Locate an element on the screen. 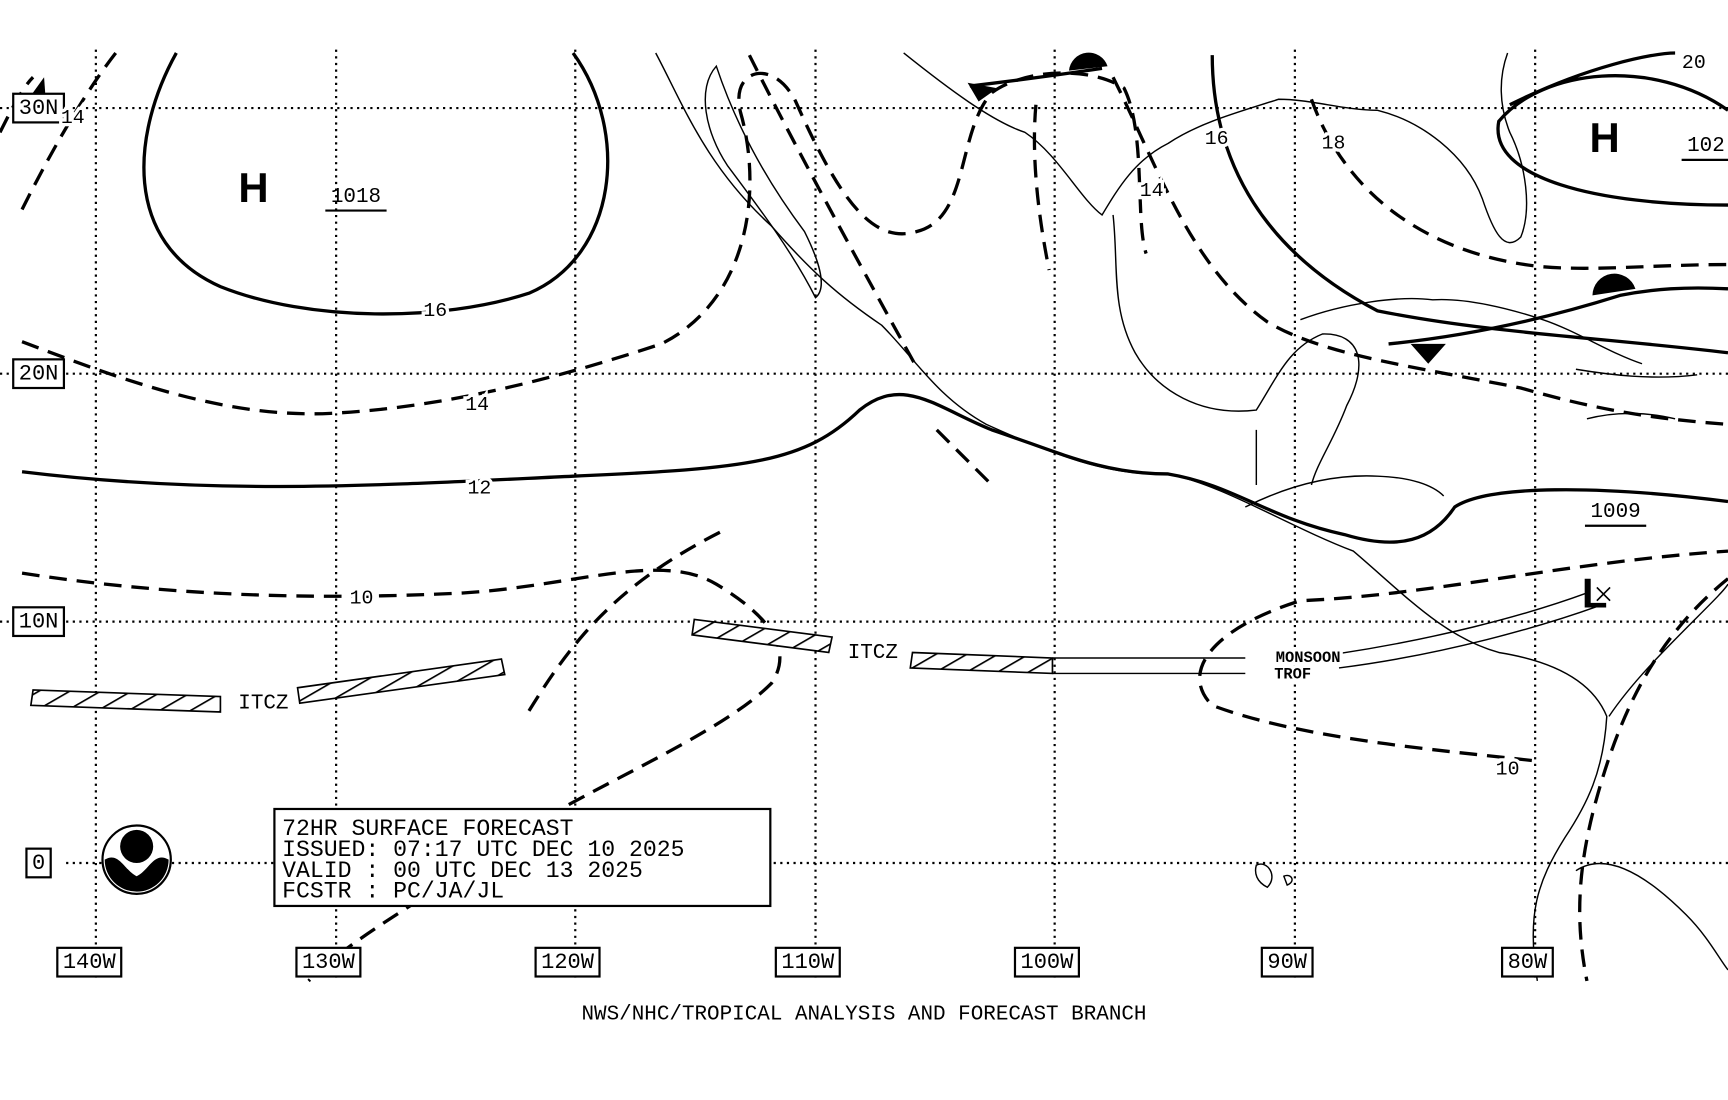 This screenshot has width=1728, height=1100. latitude-label: 0 is located at coordinates (38, 863).